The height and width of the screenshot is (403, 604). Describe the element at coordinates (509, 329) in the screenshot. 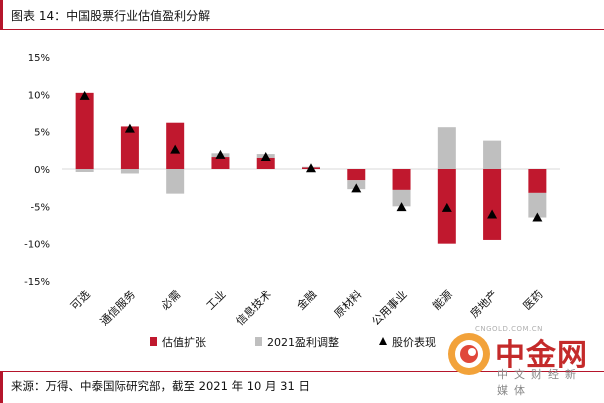

I see `watermark-url: CNGOLD.COM.CN` at that location.